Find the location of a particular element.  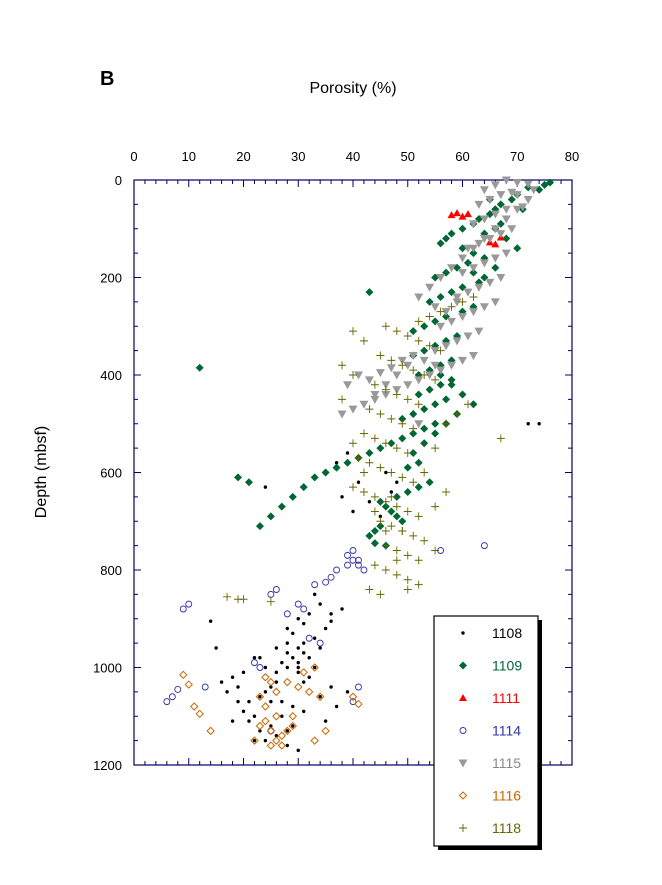

legend-label-1114: 1114 is located at coordinates (506, 731).